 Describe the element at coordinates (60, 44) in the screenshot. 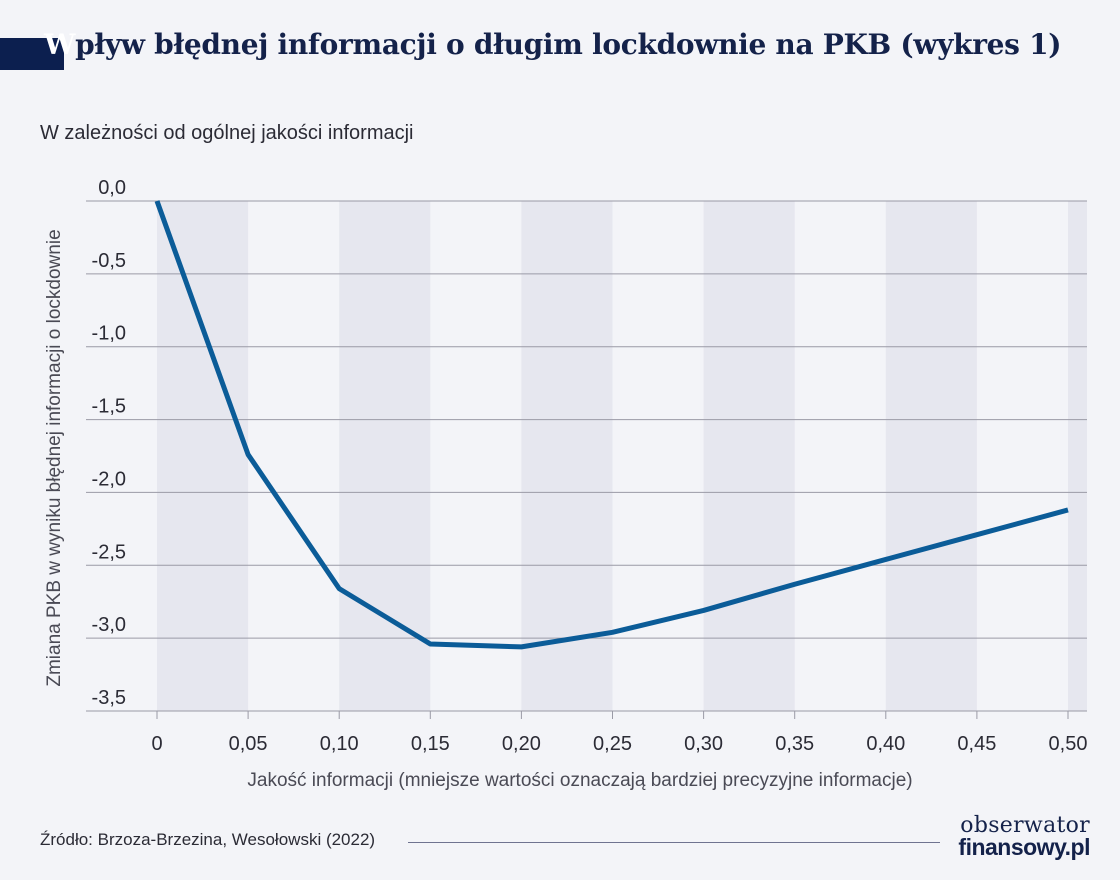

I see `title-first-letter: W` at that location.